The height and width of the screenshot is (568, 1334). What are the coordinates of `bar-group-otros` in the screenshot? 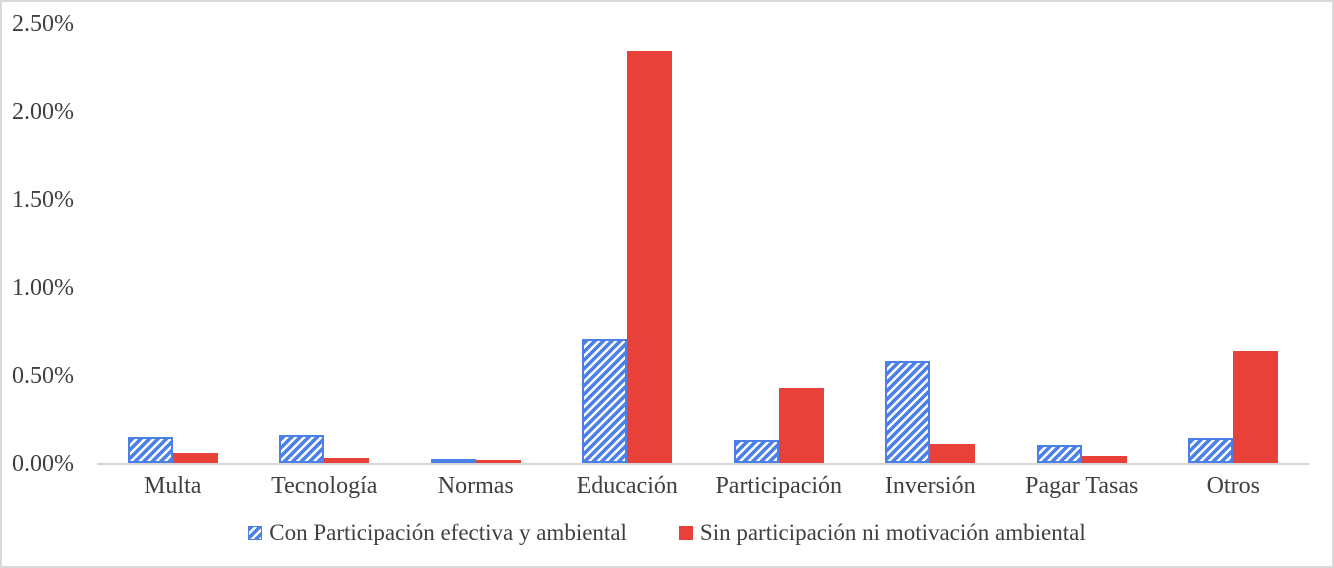 It's located at (1234, 244).